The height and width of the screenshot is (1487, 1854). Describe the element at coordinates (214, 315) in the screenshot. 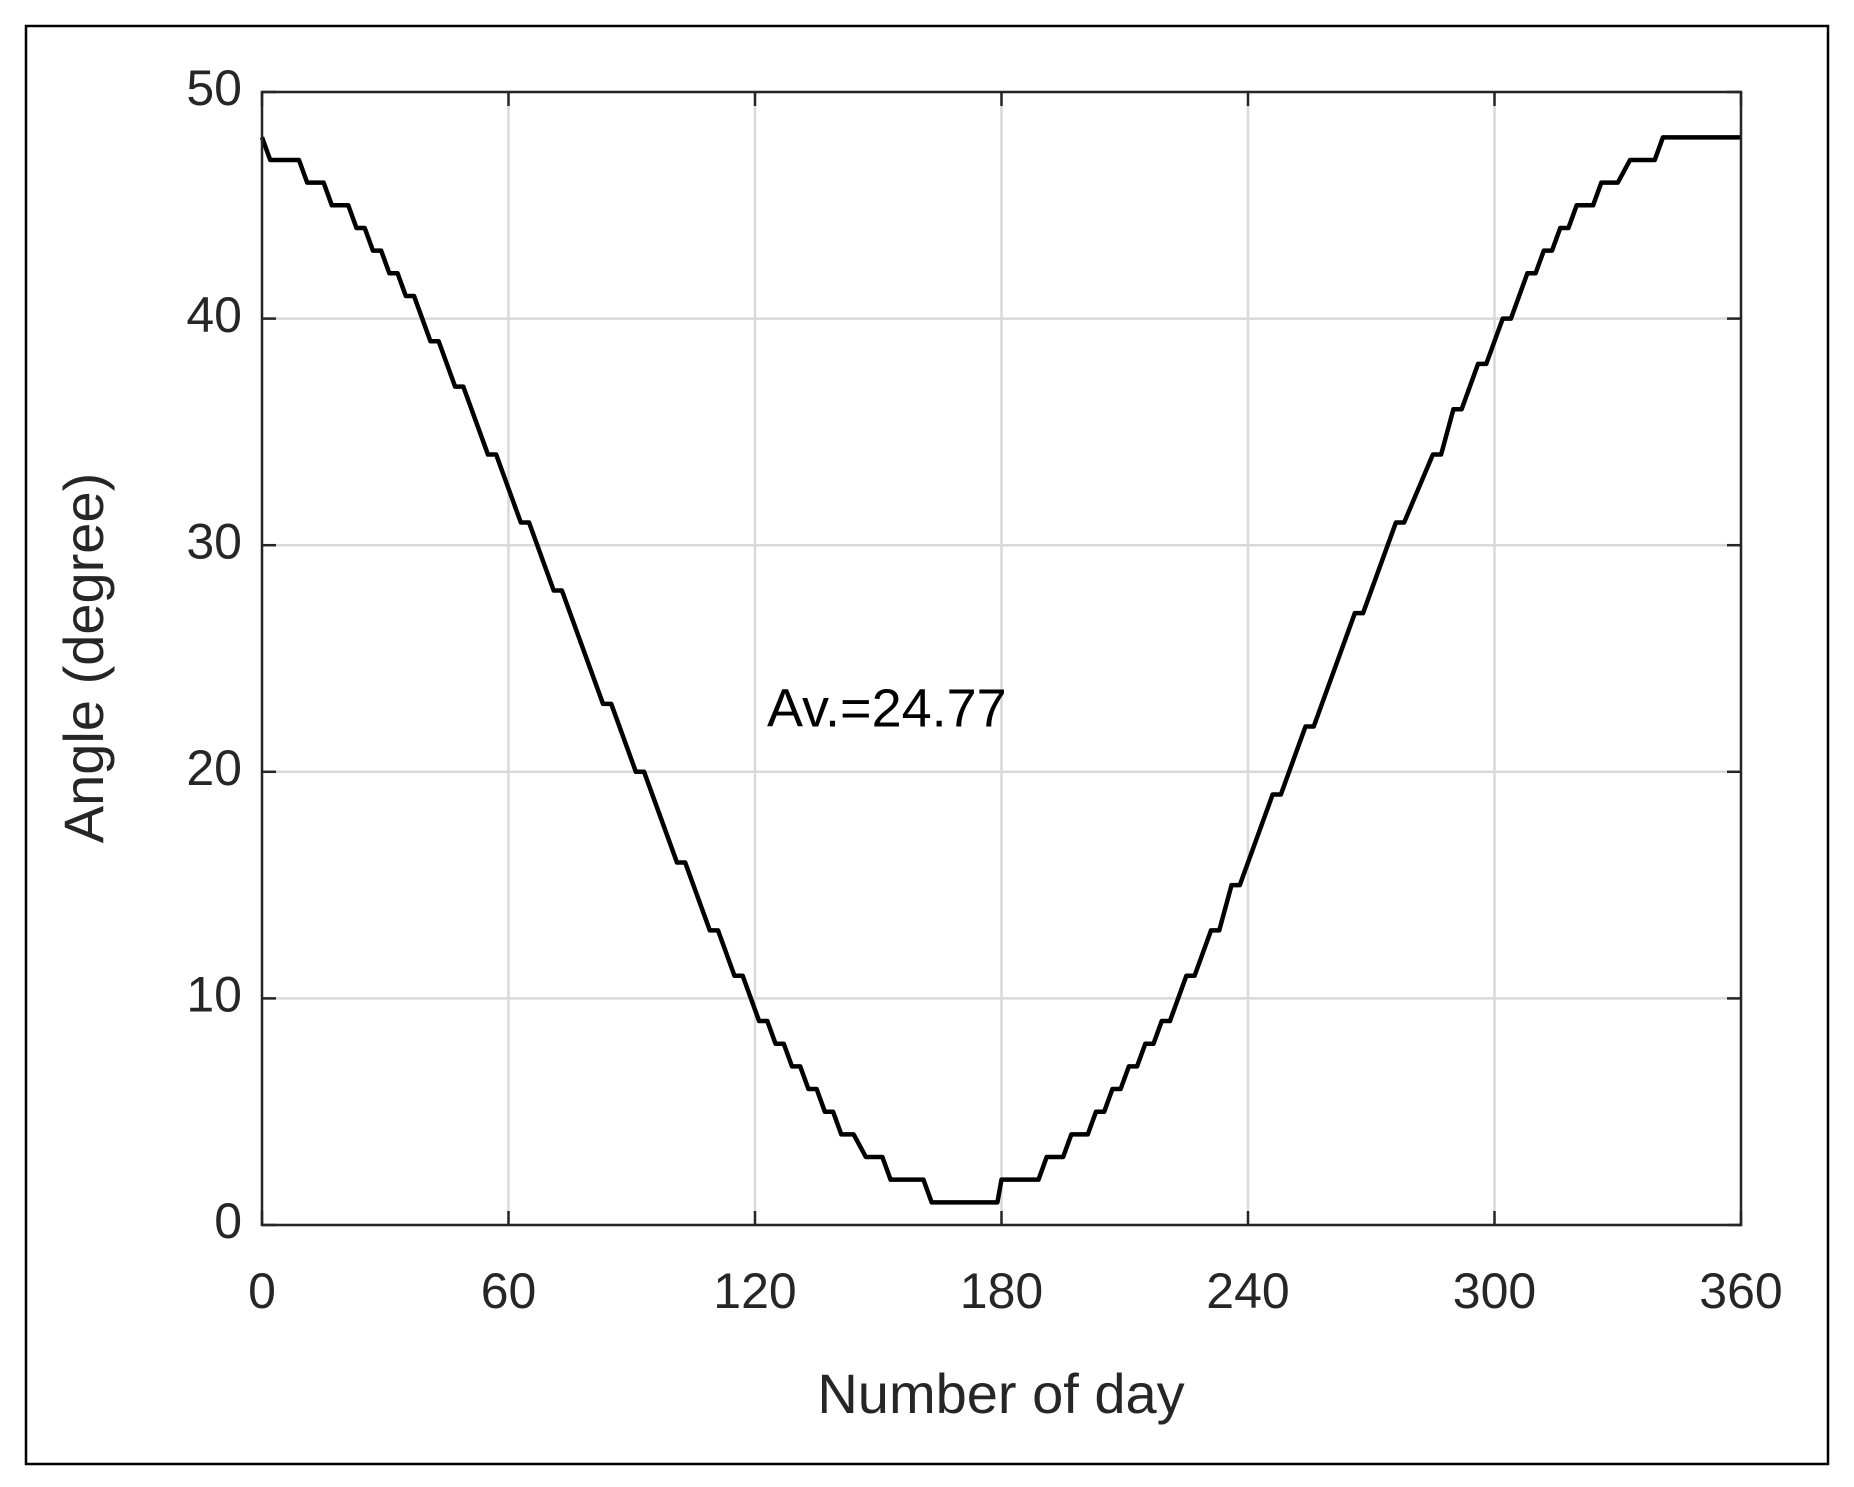

I see `y-tick-label: 40` at that location.